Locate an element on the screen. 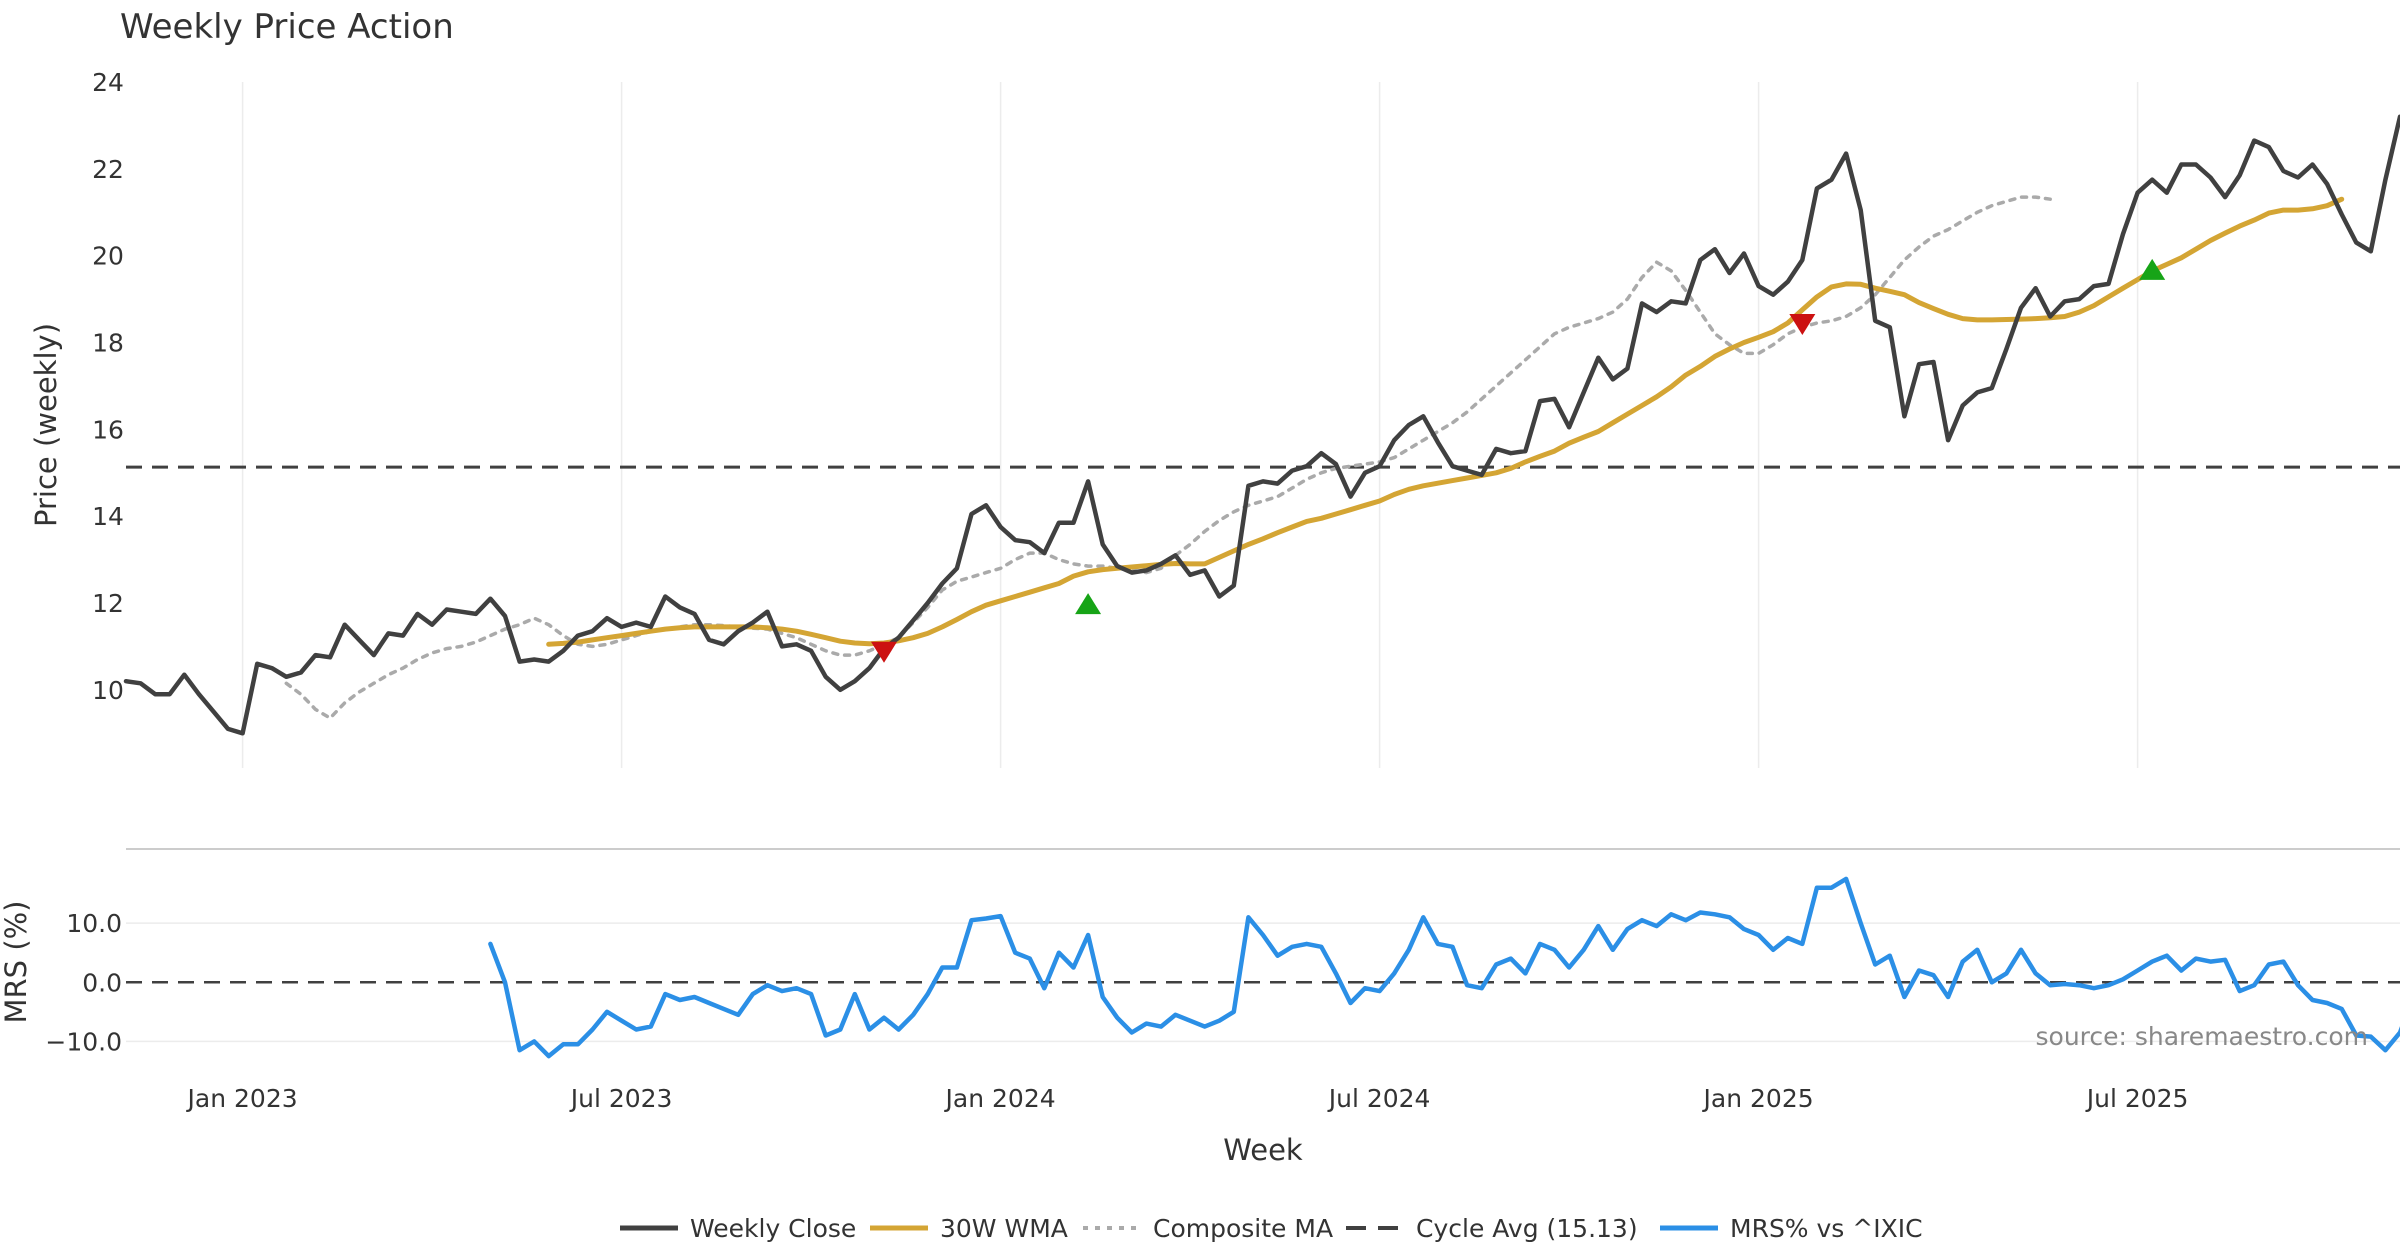 The image size is (2400, 1260). mrs-y-tick-label: 10.0 is located at coordinates (94, 923).